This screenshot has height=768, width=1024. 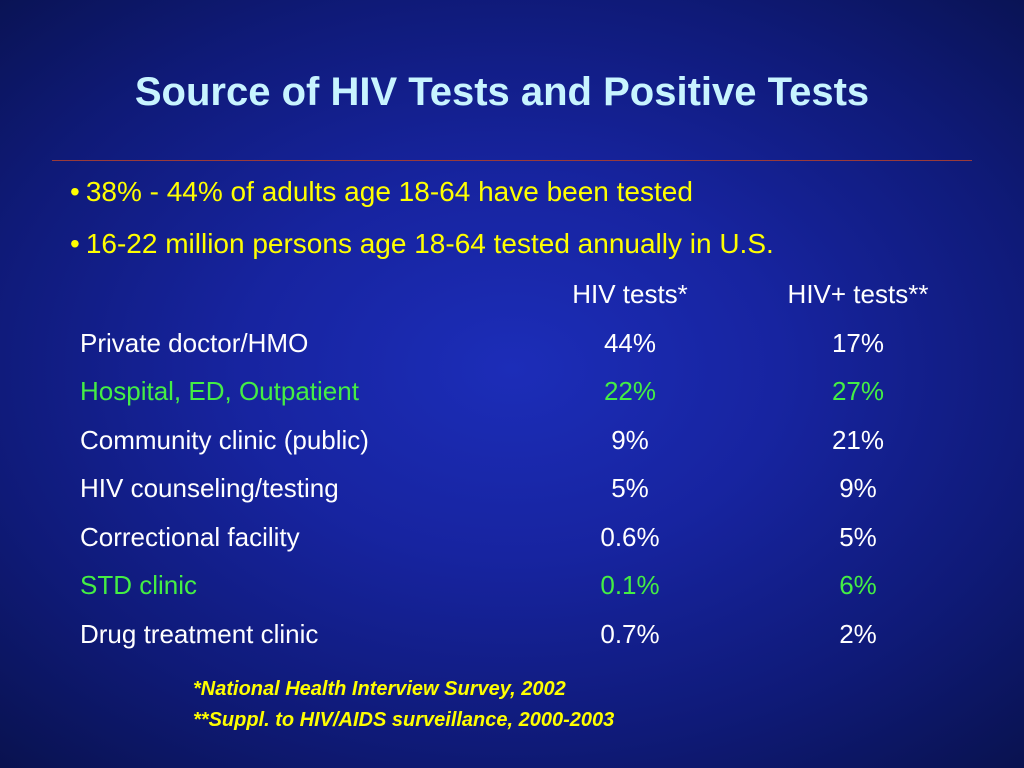 I want to click on header-hiv-positive-tests: HIV+ tests**, so click(x=858, y=294).